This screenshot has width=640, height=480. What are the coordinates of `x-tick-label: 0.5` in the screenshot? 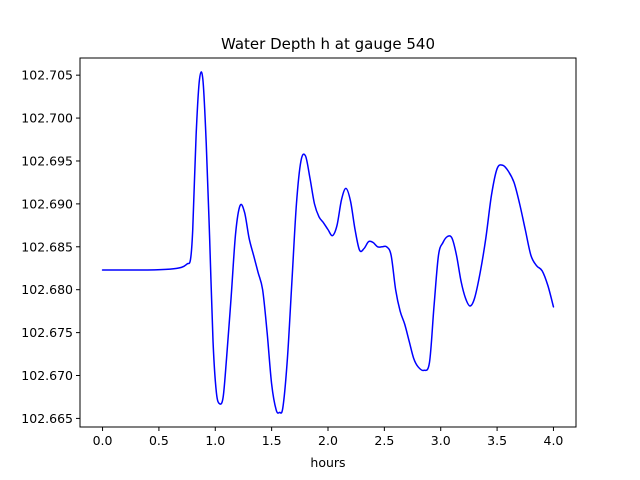 It's located at (159, 440).